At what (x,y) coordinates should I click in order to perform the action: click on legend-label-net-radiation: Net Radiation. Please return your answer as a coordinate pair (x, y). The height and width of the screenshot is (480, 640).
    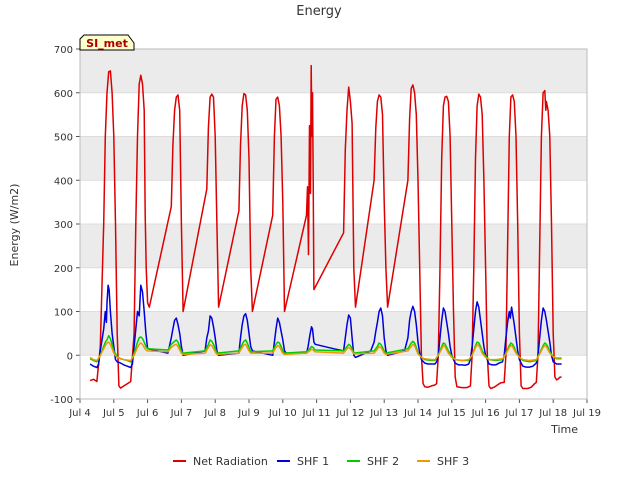
    Looking at the image, I should click on (230, 461).